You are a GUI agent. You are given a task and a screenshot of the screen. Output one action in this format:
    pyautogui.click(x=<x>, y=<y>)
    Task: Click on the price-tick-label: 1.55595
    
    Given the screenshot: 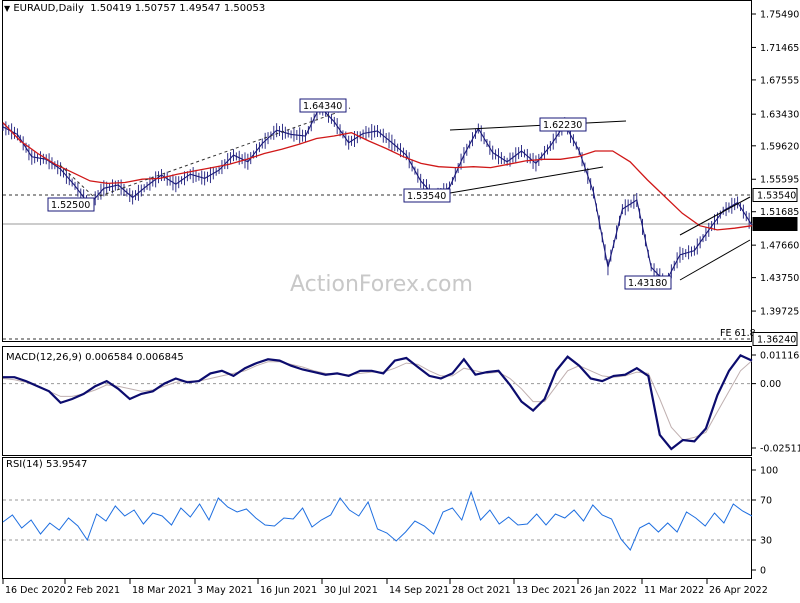 What is the action you would take?
    pyautogui.click(x=779, y=180)
    